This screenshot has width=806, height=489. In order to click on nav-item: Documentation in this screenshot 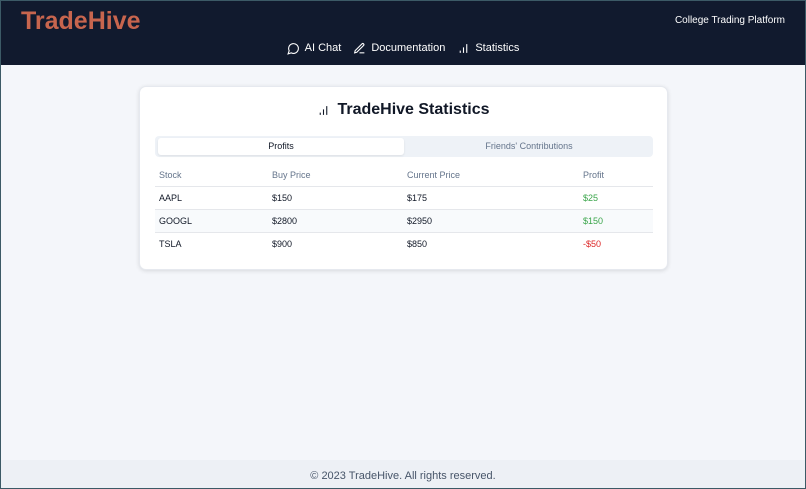, I will do `click(399, 48)`.